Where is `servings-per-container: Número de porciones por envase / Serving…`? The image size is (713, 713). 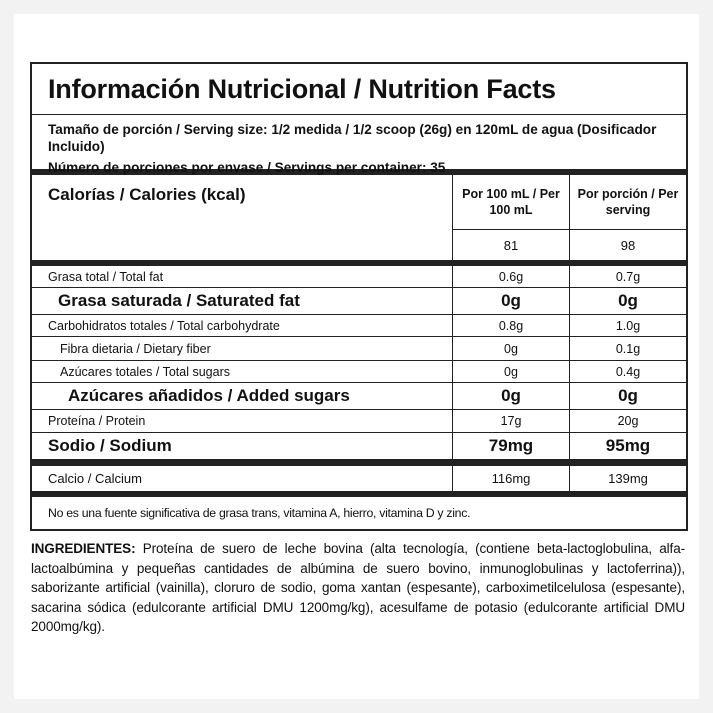 servings-per-container: Número de porciones por envase / Serving… is located at coordinates (247, 167).